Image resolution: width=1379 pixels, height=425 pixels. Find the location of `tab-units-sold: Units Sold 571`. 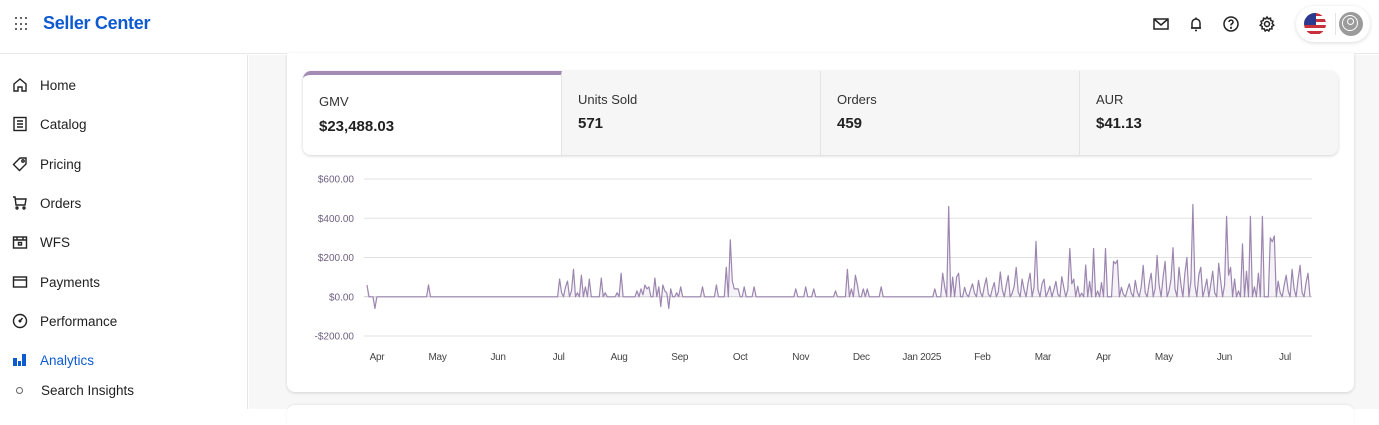

tab-units-sold: Units Sold 571 is located at coordinates (691, 113).